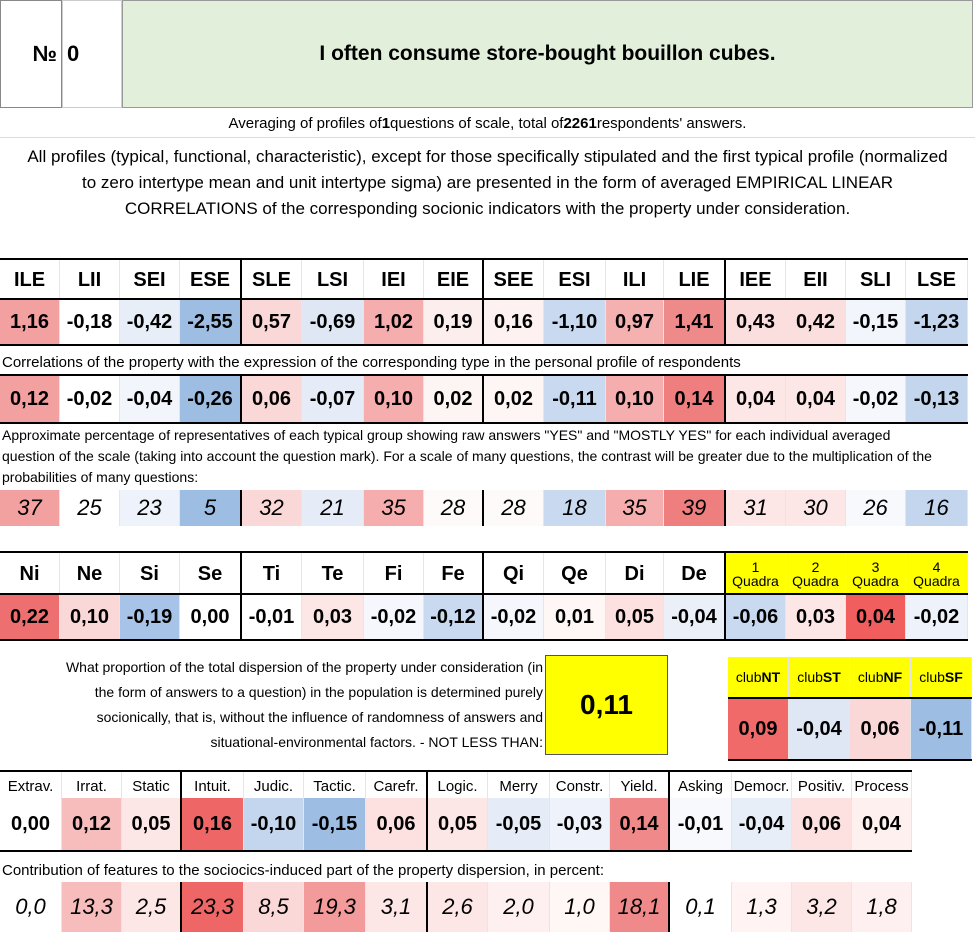 This screenshot has height=935, width=975. I want to click on function-header-3: Se, so click(211, 574).